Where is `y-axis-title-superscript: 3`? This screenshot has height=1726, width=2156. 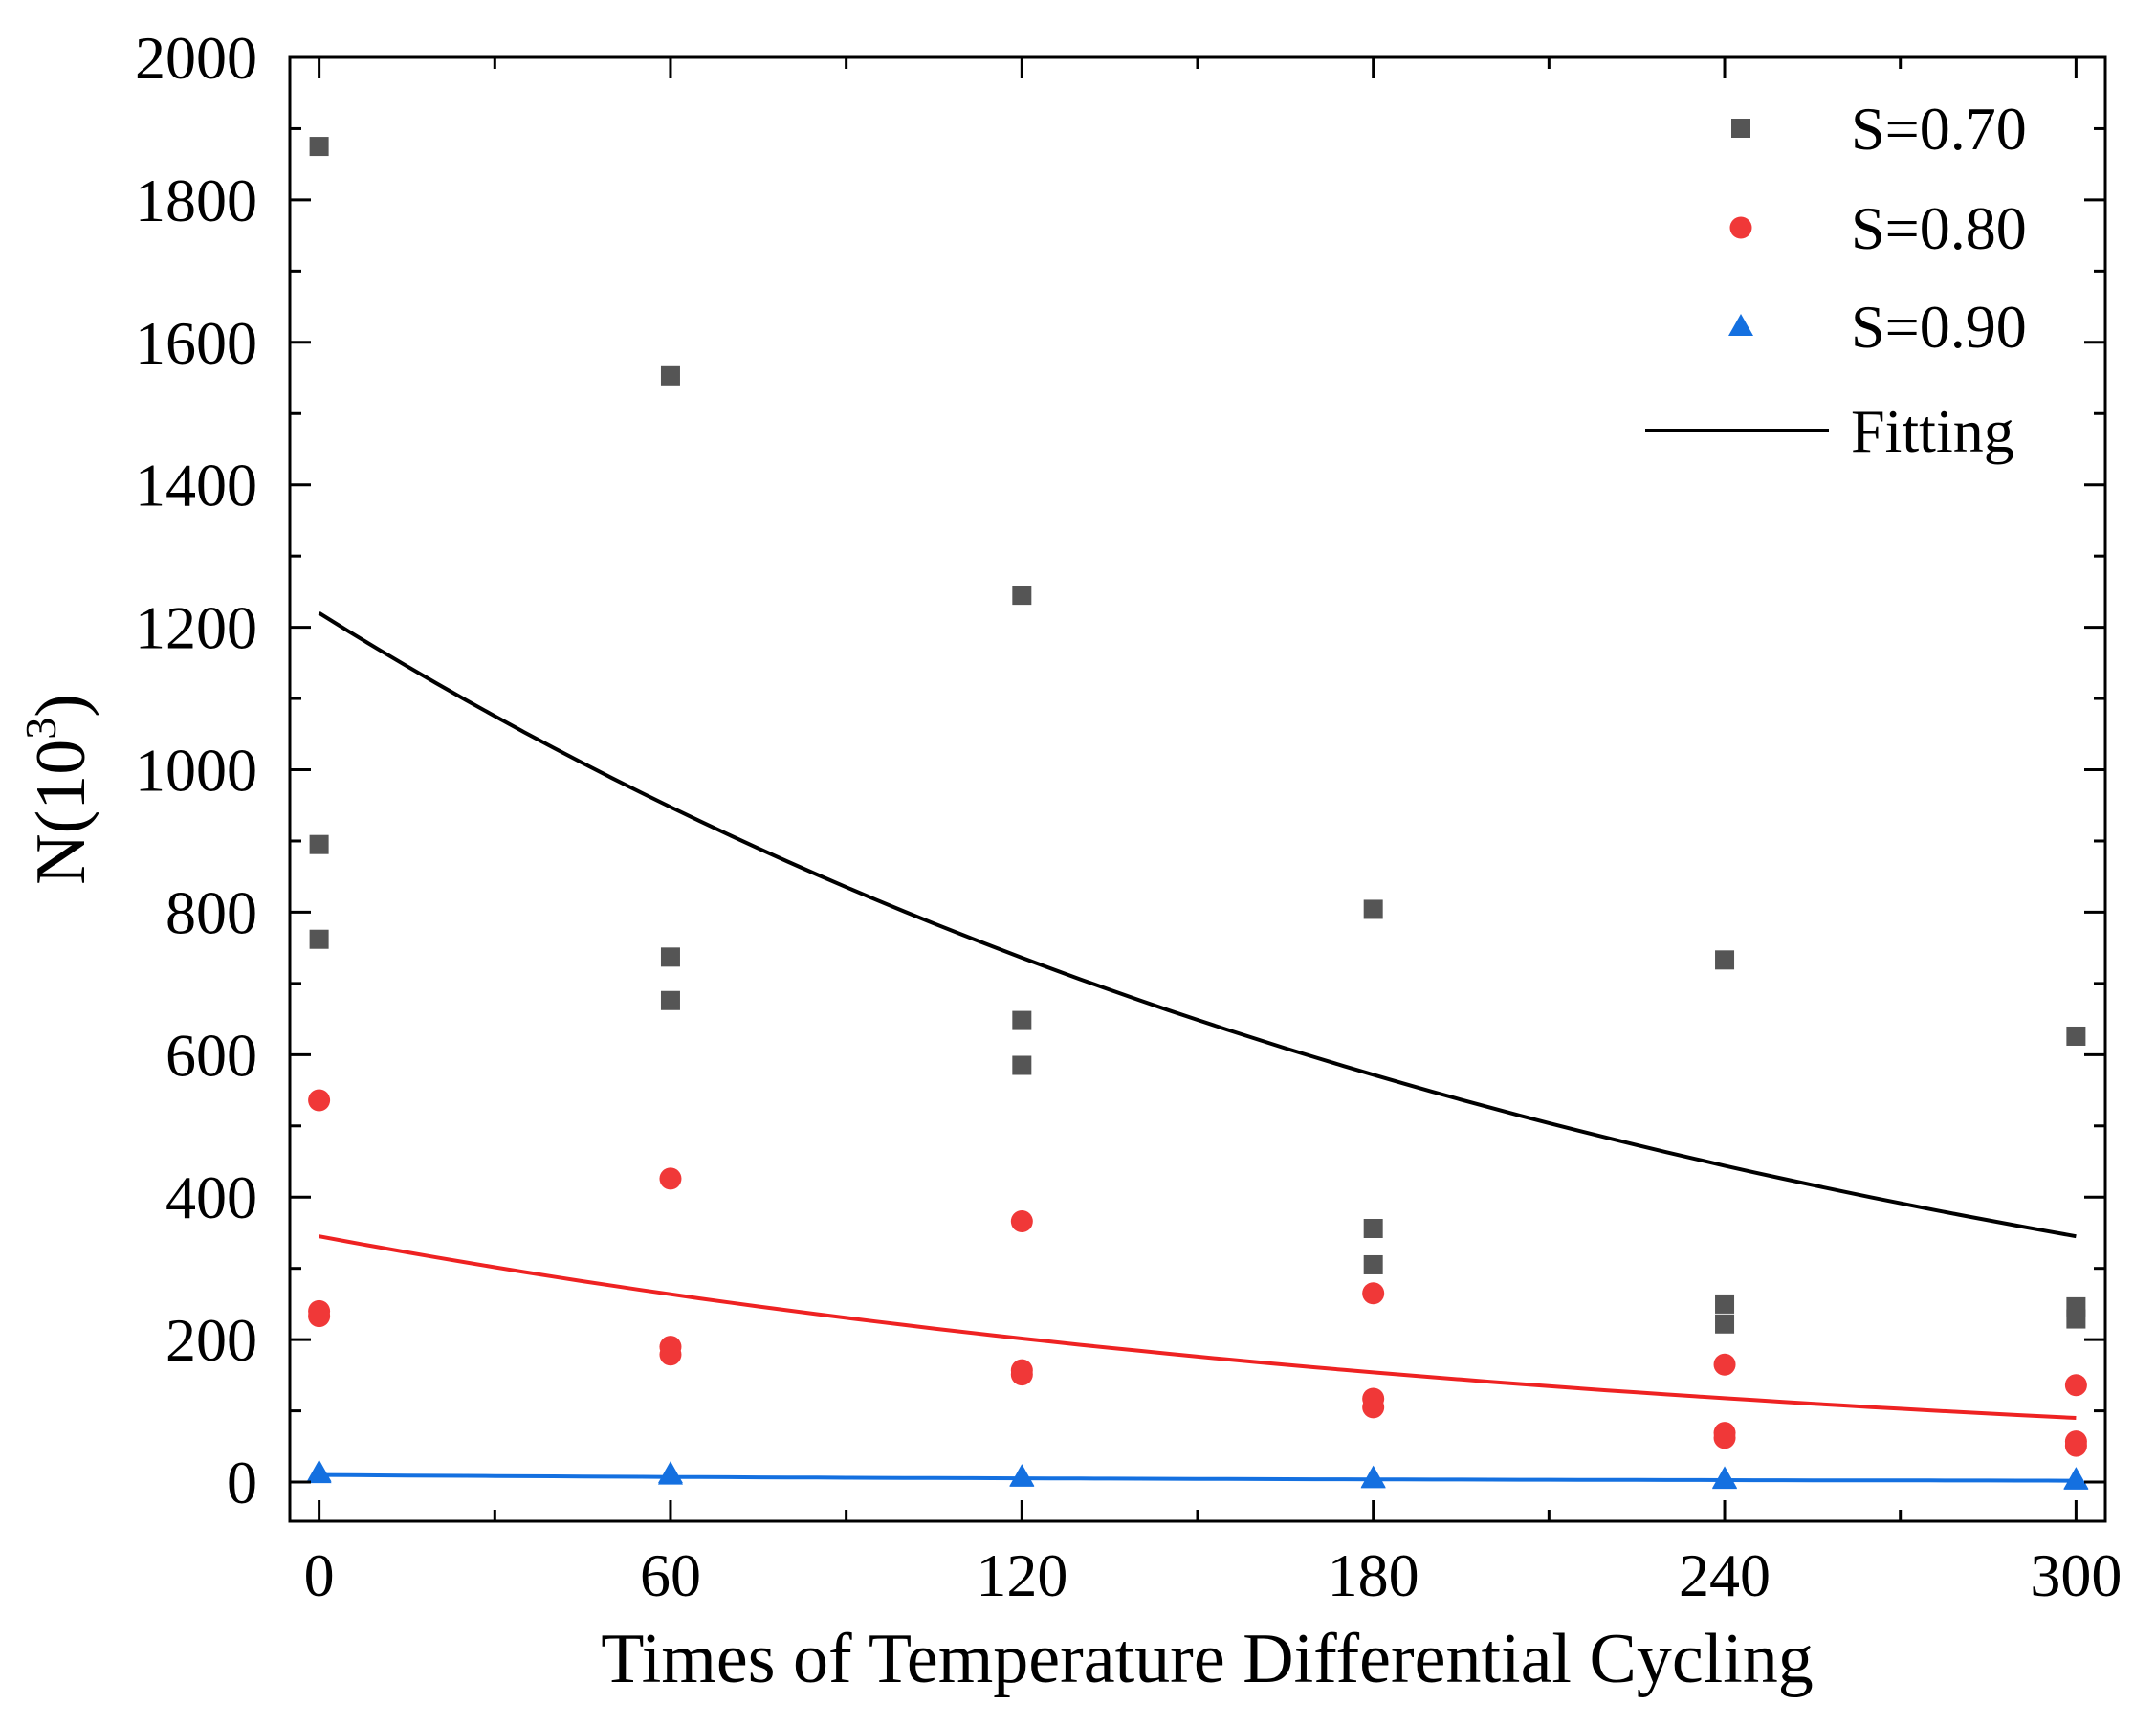 y-axis-title-superscript: 3 is located at coordinates (40, 729).